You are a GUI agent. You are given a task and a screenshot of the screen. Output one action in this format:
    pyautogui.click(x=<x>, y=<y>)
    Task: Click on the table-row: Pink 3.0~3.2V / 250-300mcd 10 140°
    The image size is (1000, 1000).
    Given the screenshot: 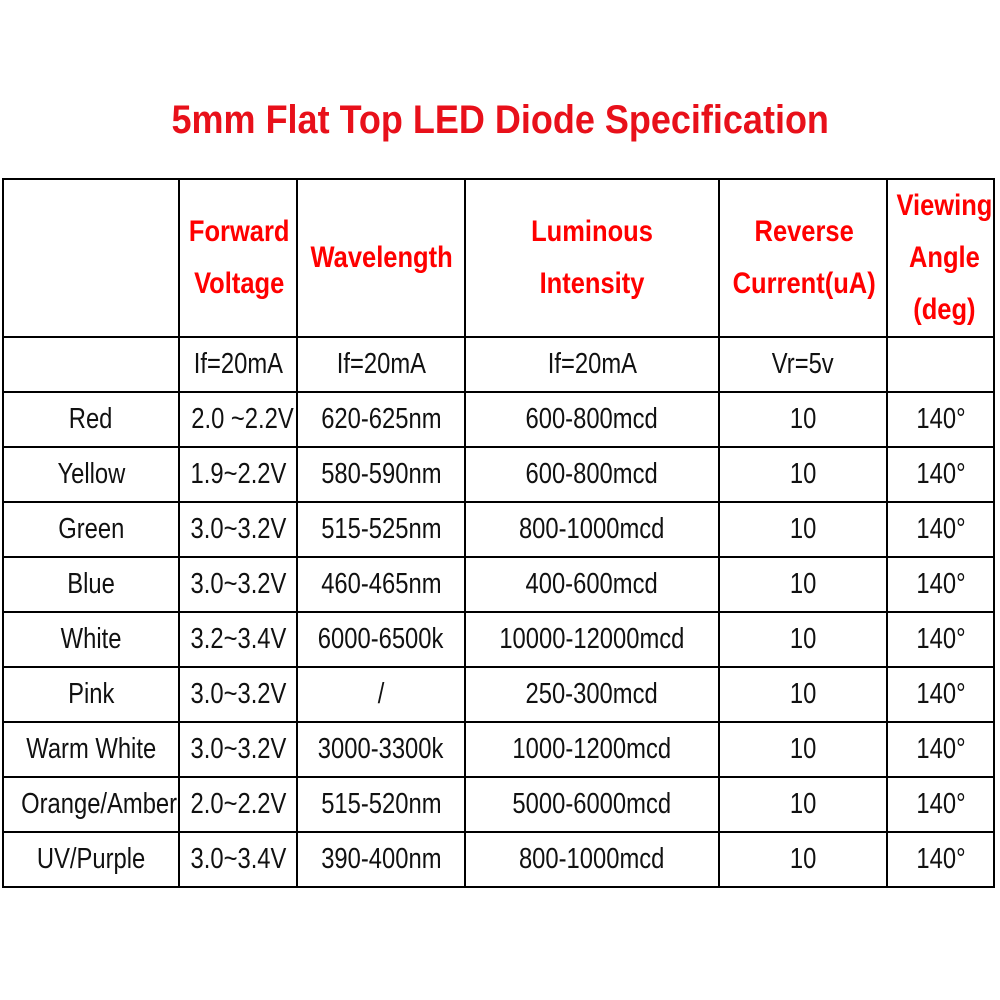 What is the action you would take?
    pyautogui.click(x=498, y=694)
    